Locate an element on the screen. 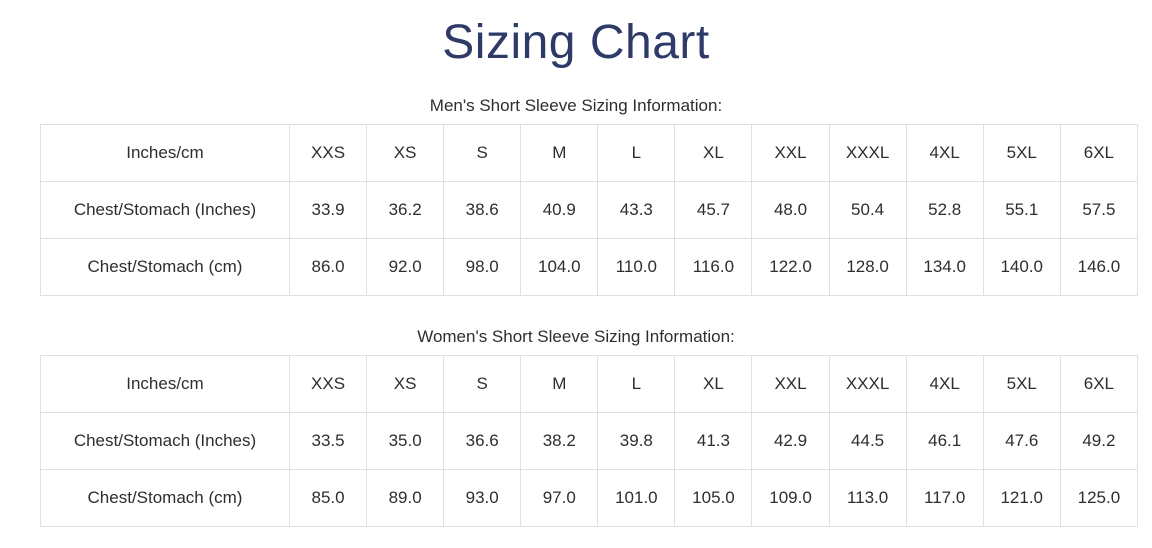  measurement-cell: 93.0 is located at coordinates (482, 497).